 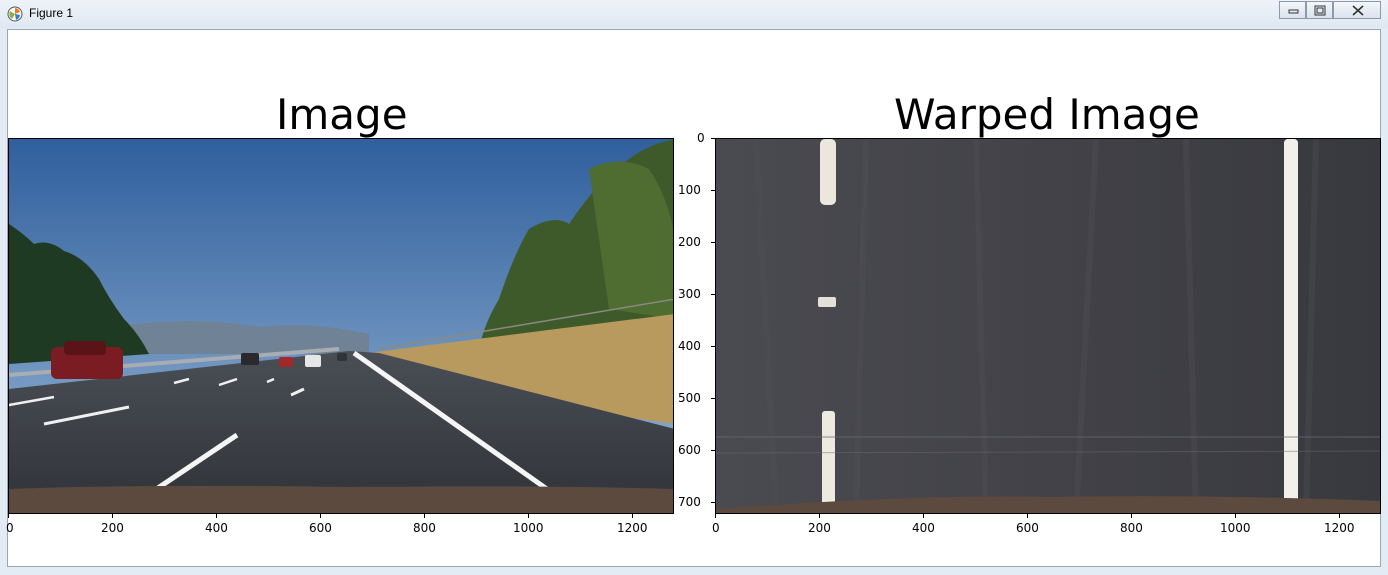 I want to click on y-tick-label: 200, so click(x=689, y=242).